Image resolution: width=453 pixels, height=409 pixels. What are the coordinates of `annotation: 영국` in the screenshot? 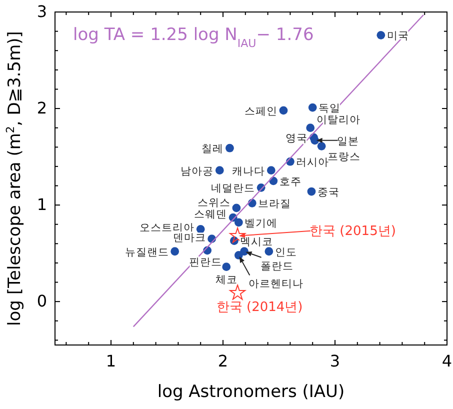 It's located at (297, 138).